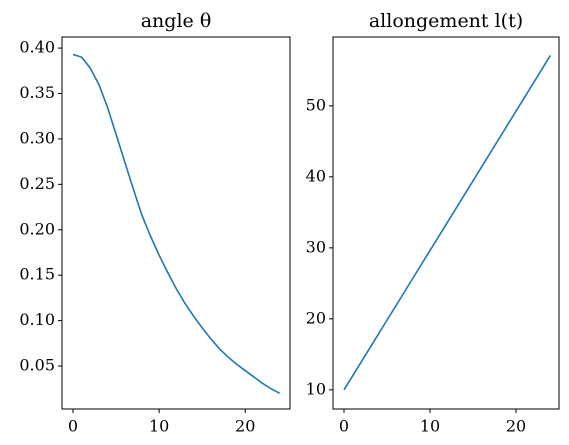  Describe the element at coordinates (176, 21) in the screenshot. I see `chart-title: angle θ` at that location.